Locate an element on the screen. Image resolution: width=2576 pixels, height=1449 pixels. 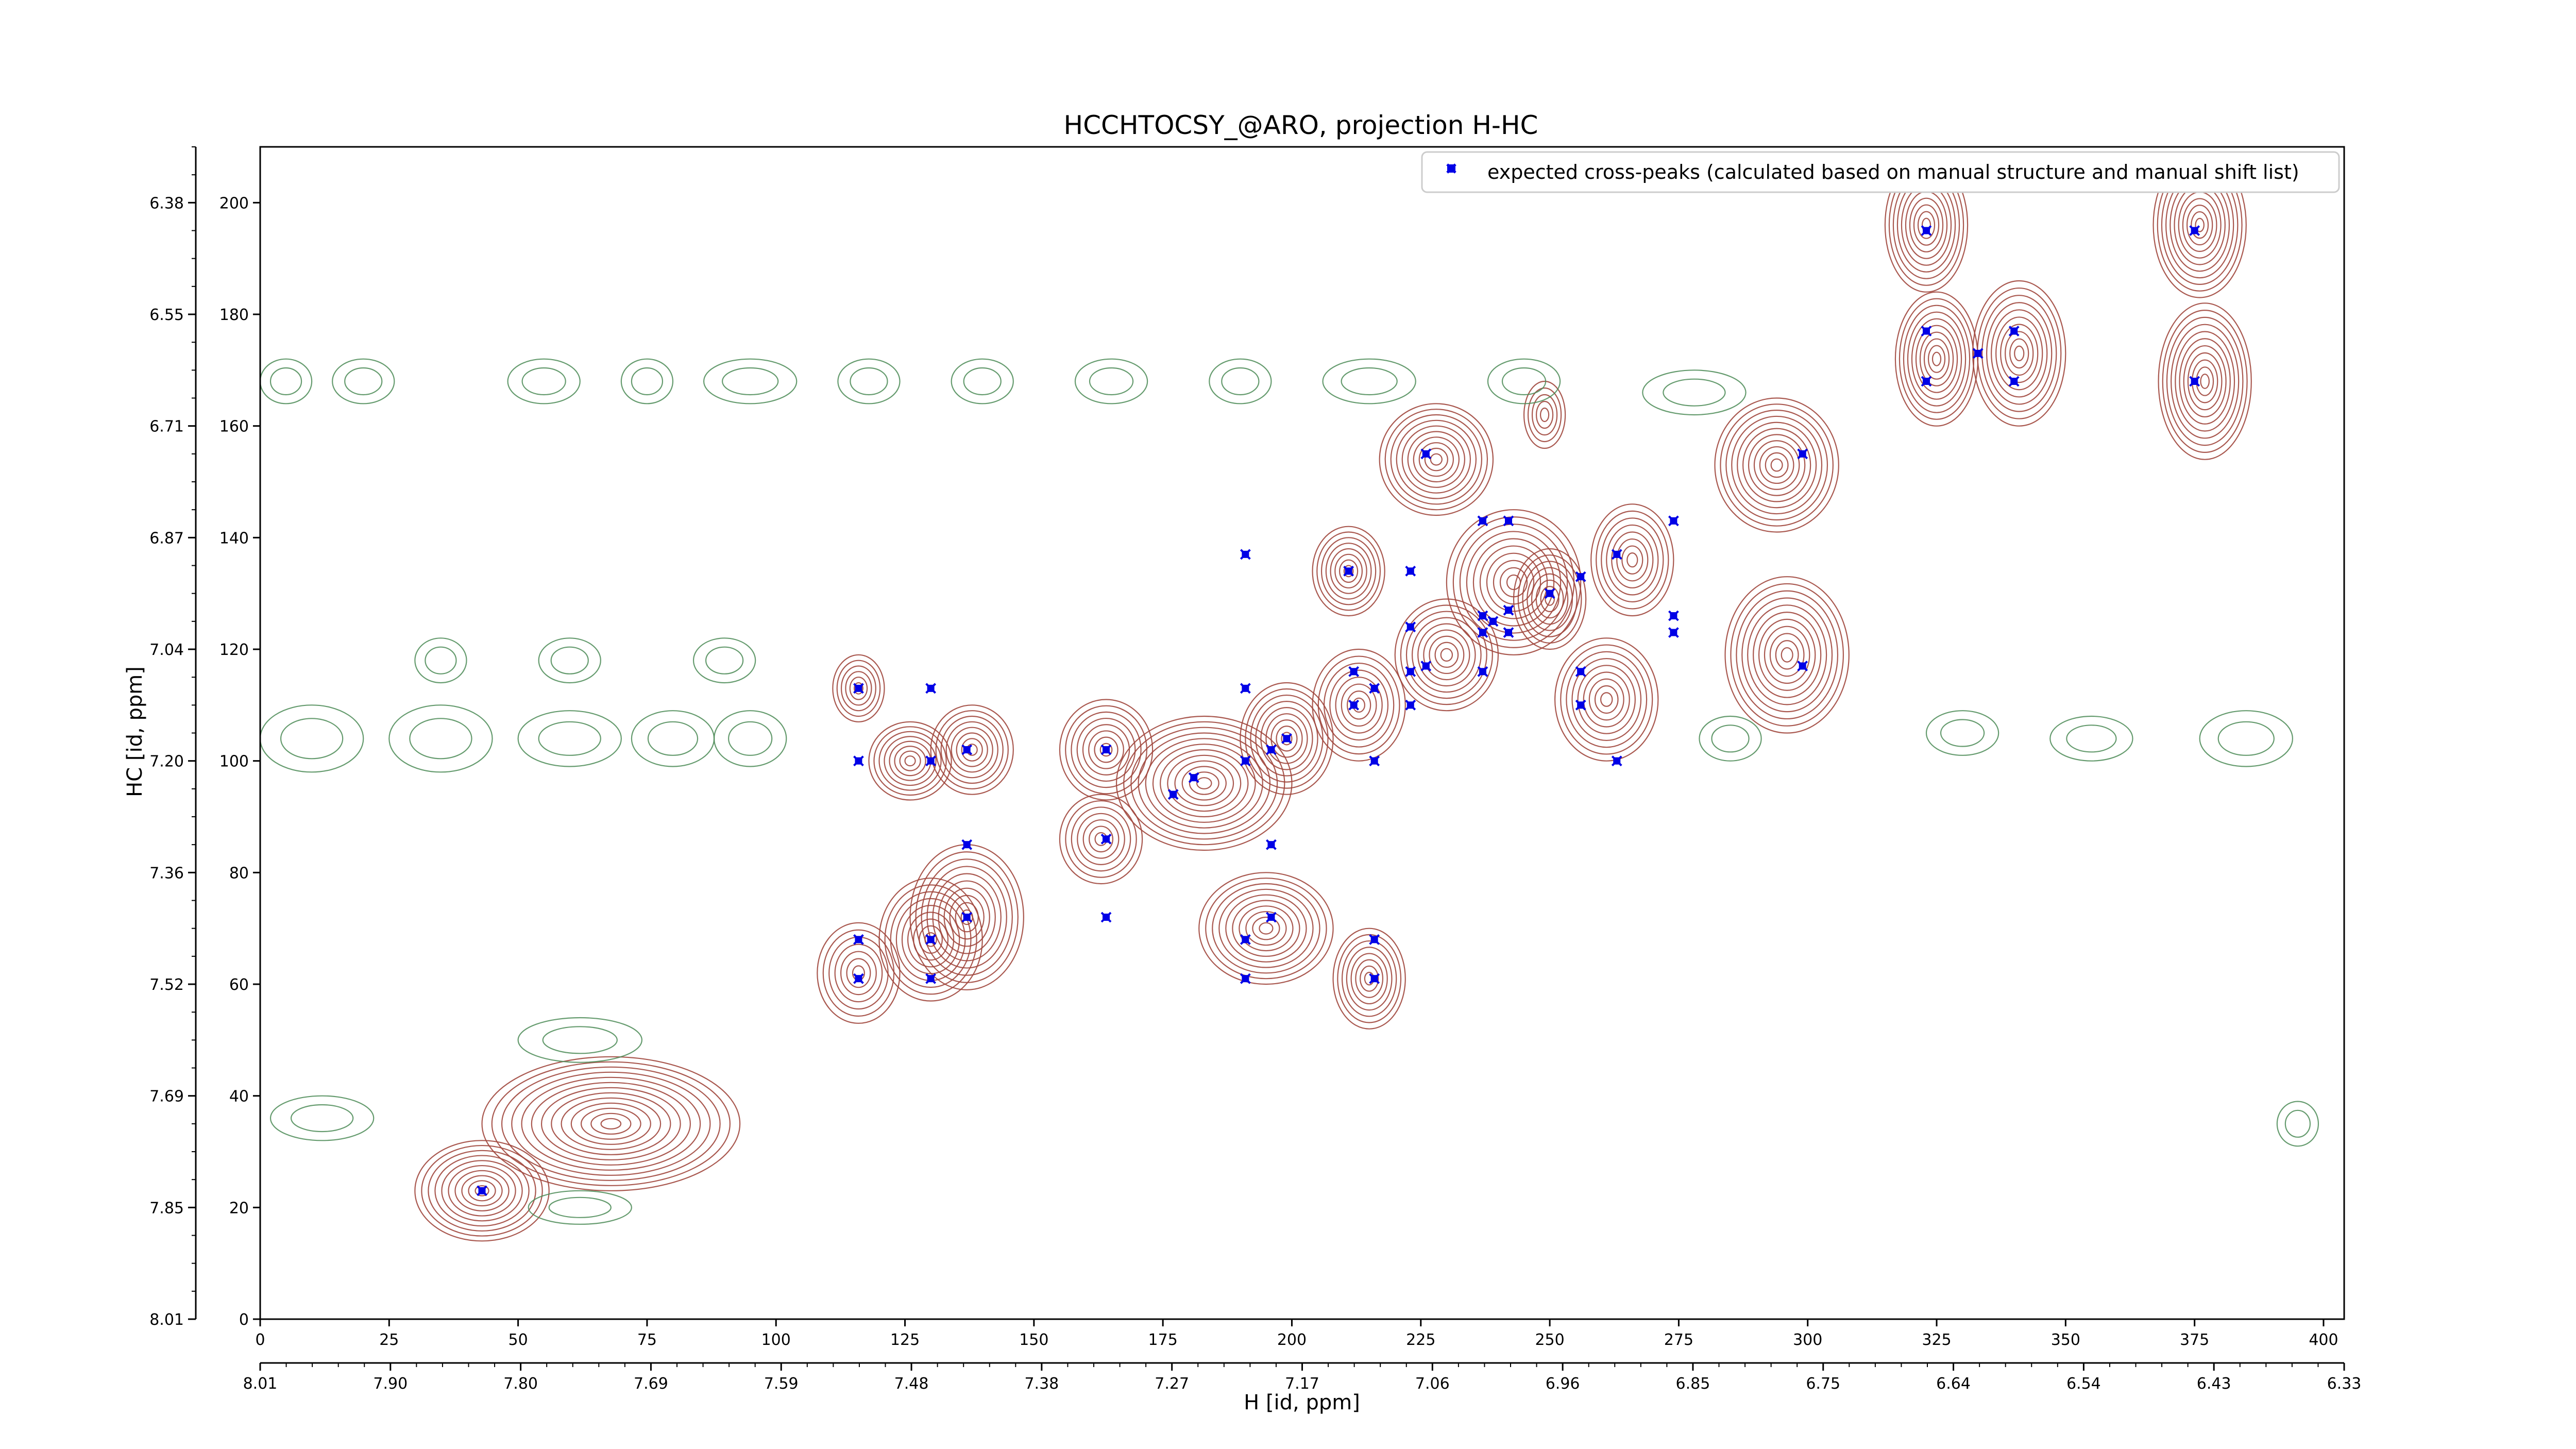
x-ppm-tick-label: 6.64 is located at coordinates (1953, 1384).